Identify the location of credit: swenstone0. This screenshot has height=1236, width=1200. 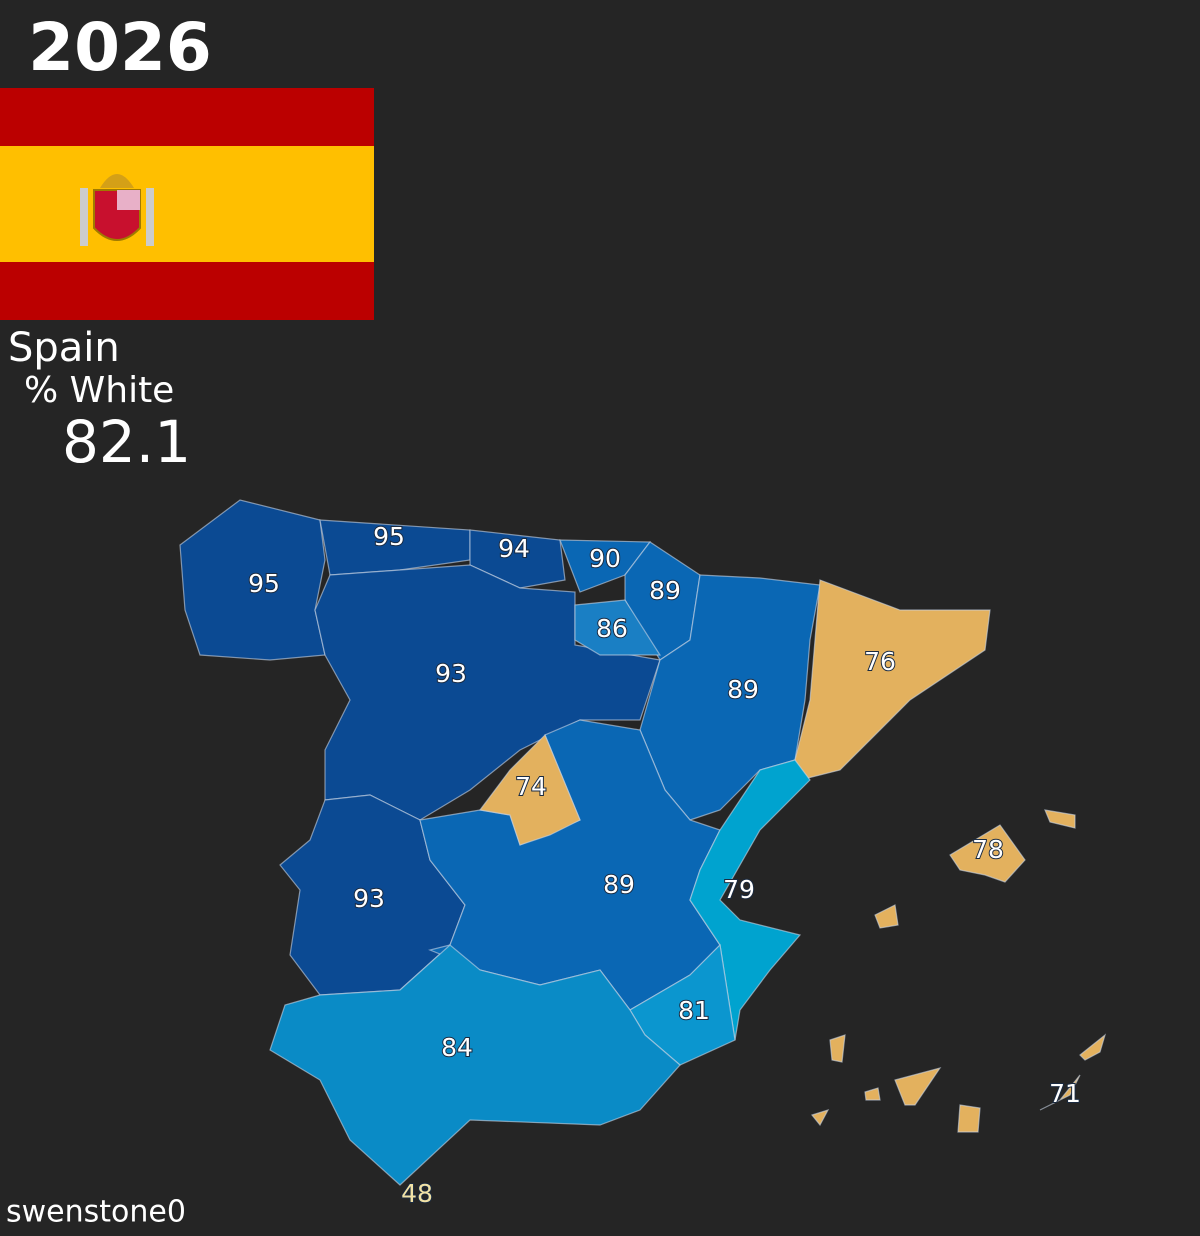
(96, 1212).